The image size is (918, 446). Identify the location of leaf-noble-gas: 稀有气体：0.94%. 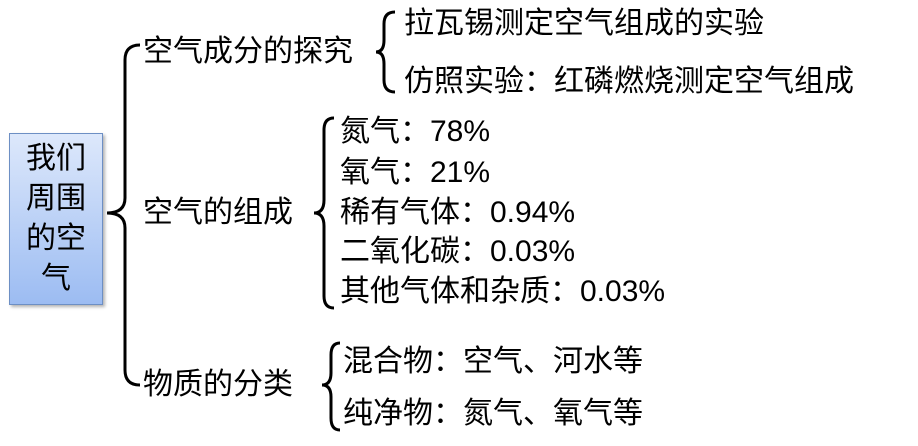
(458, 212).